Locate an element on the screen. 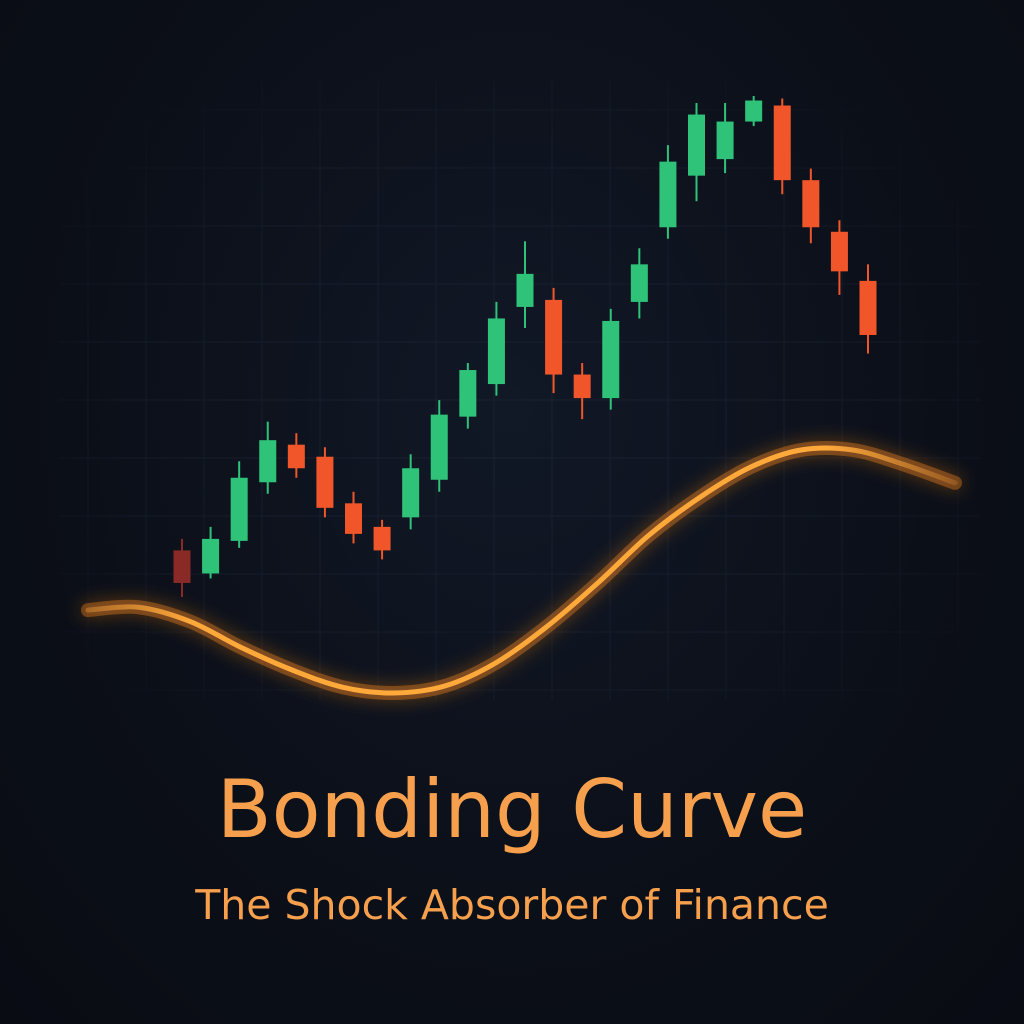  chart-subtitle: The Shock Absorber of Finance is located at coordinates (512, 905).